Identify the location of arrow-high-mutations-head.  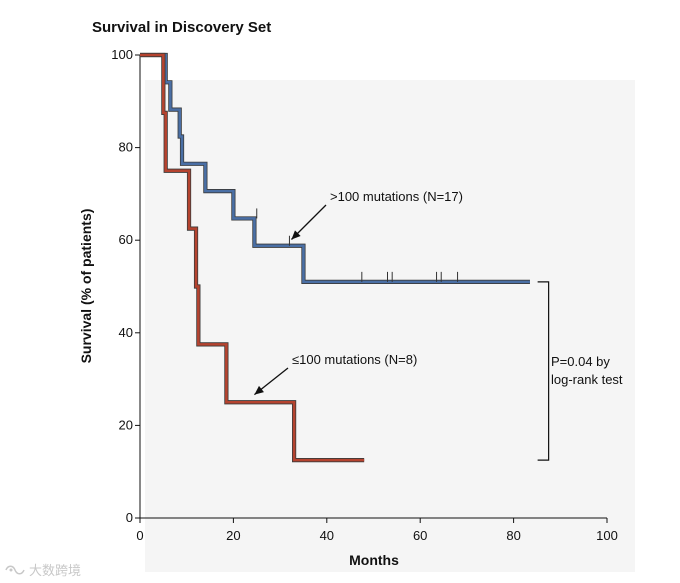
(296, 235).